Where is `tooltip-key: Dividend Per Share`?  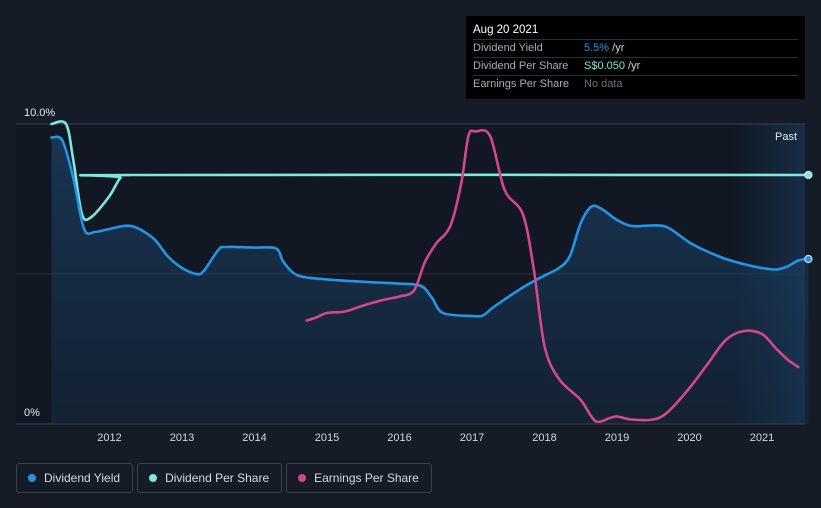
tooltip-key: Dividend Per Share is located at coordinates (521, 66).